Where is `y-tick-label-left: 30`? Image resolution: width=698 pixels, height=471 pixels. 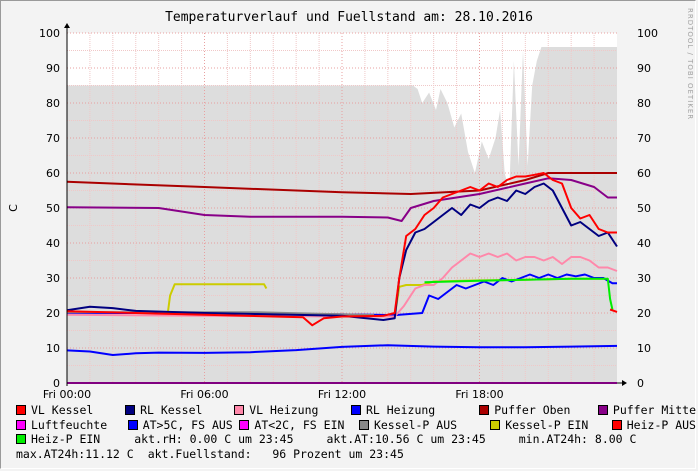 y-tick-label-left: 30 is located at coordinates (53, 278).